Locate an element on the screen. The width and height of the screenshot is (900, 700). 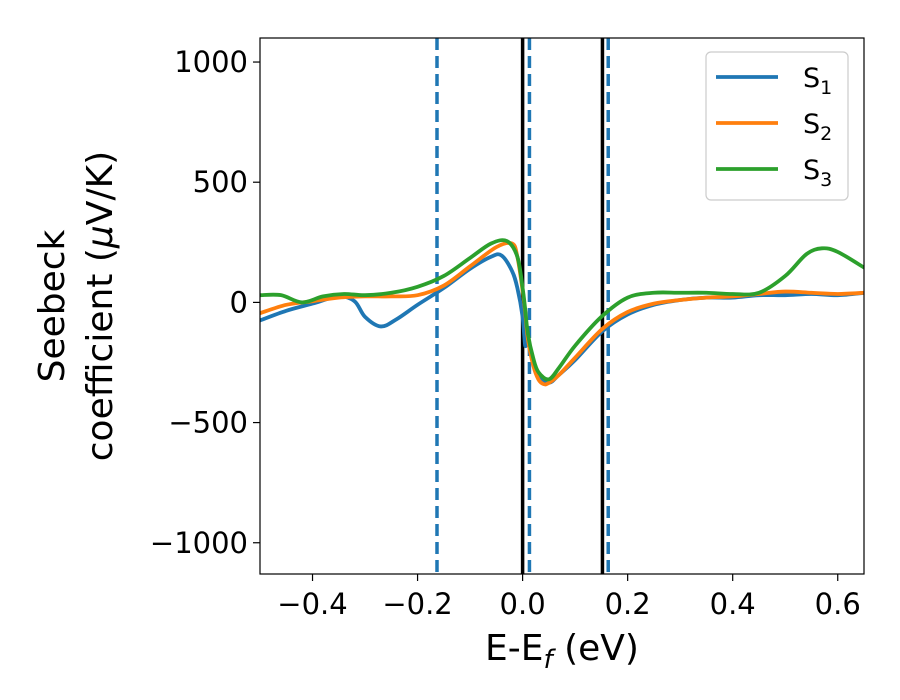
legend-label-s1: S1 is located at coordinates (817, 81).